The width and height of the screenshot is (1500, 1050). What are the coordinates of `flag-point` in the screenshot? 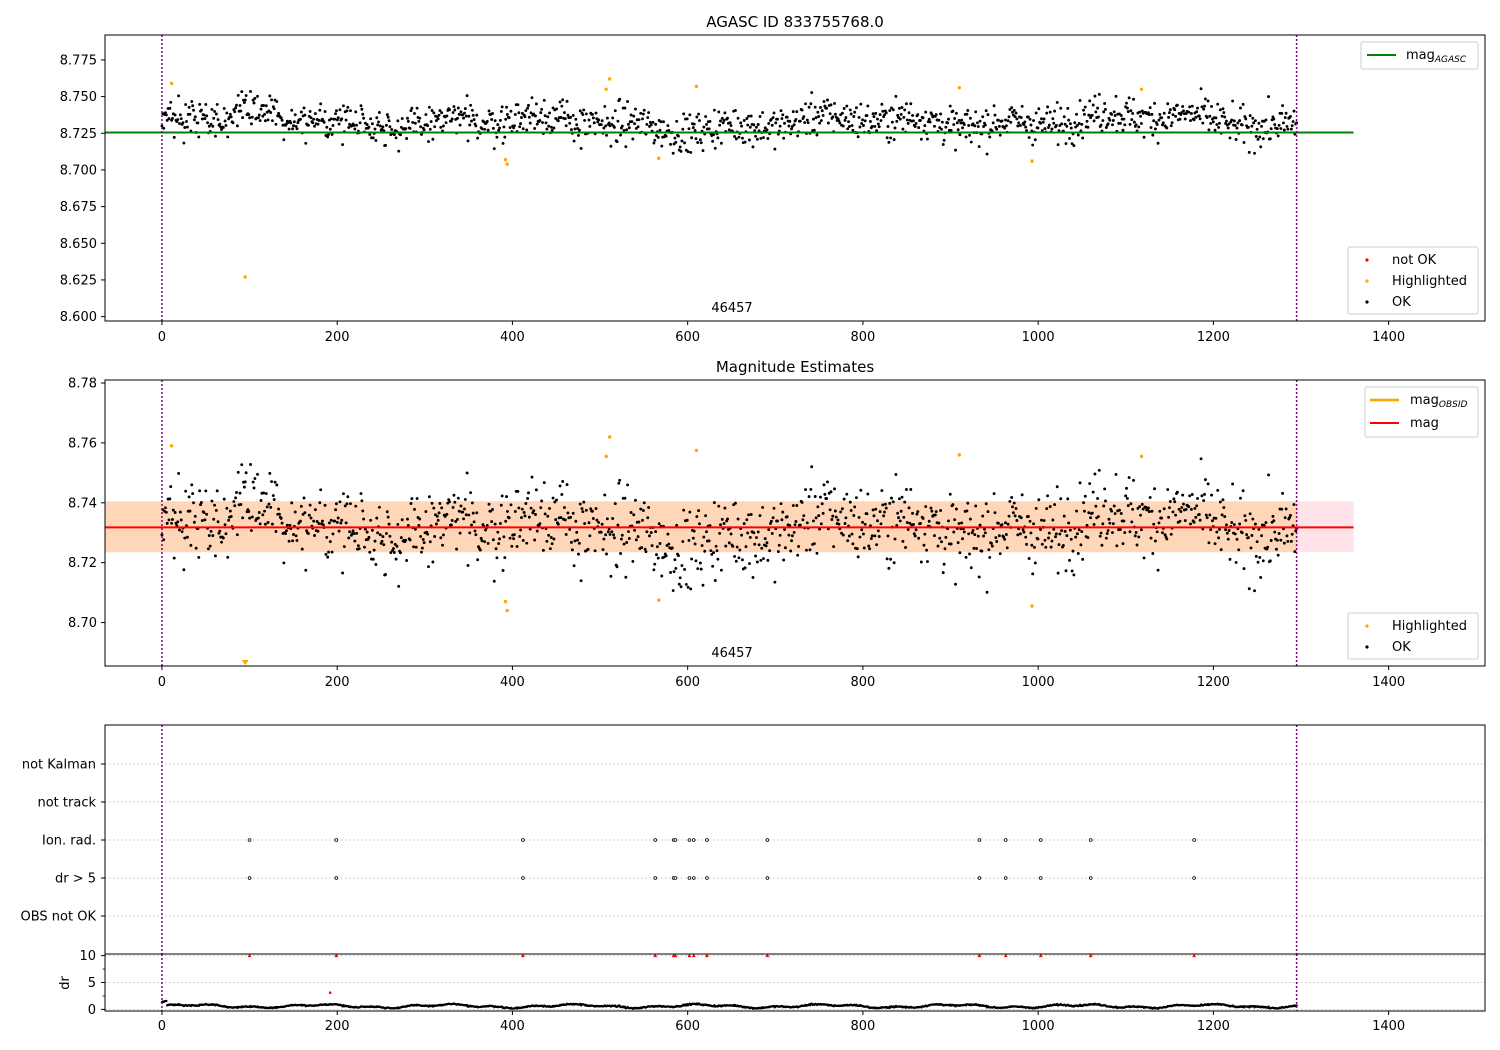 It's located at (689, 840).